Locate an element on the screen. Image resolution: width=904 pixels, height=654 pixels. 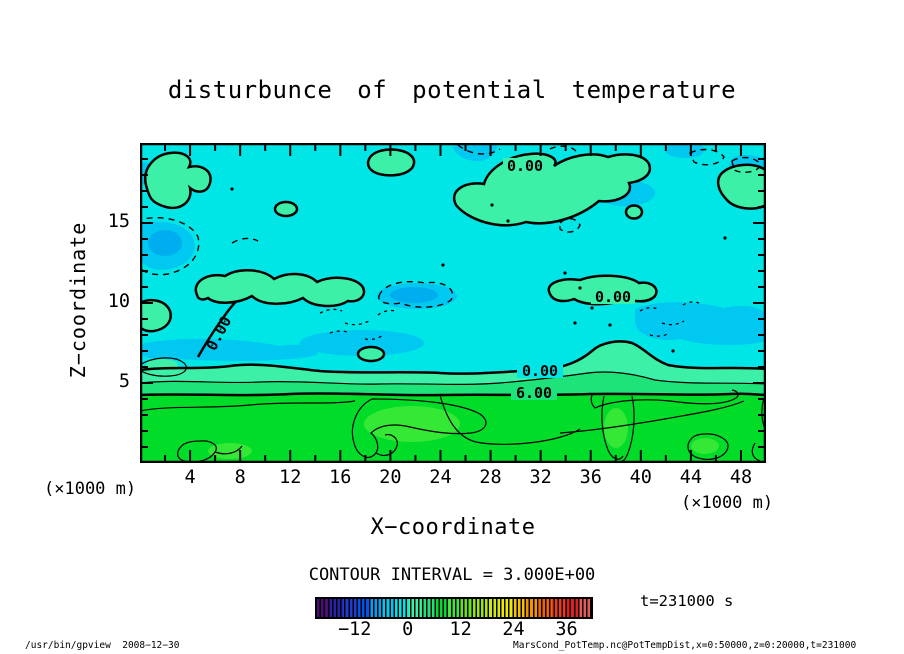
contour-label-zero-4: 0.00 is located at coordinates (540, 371).